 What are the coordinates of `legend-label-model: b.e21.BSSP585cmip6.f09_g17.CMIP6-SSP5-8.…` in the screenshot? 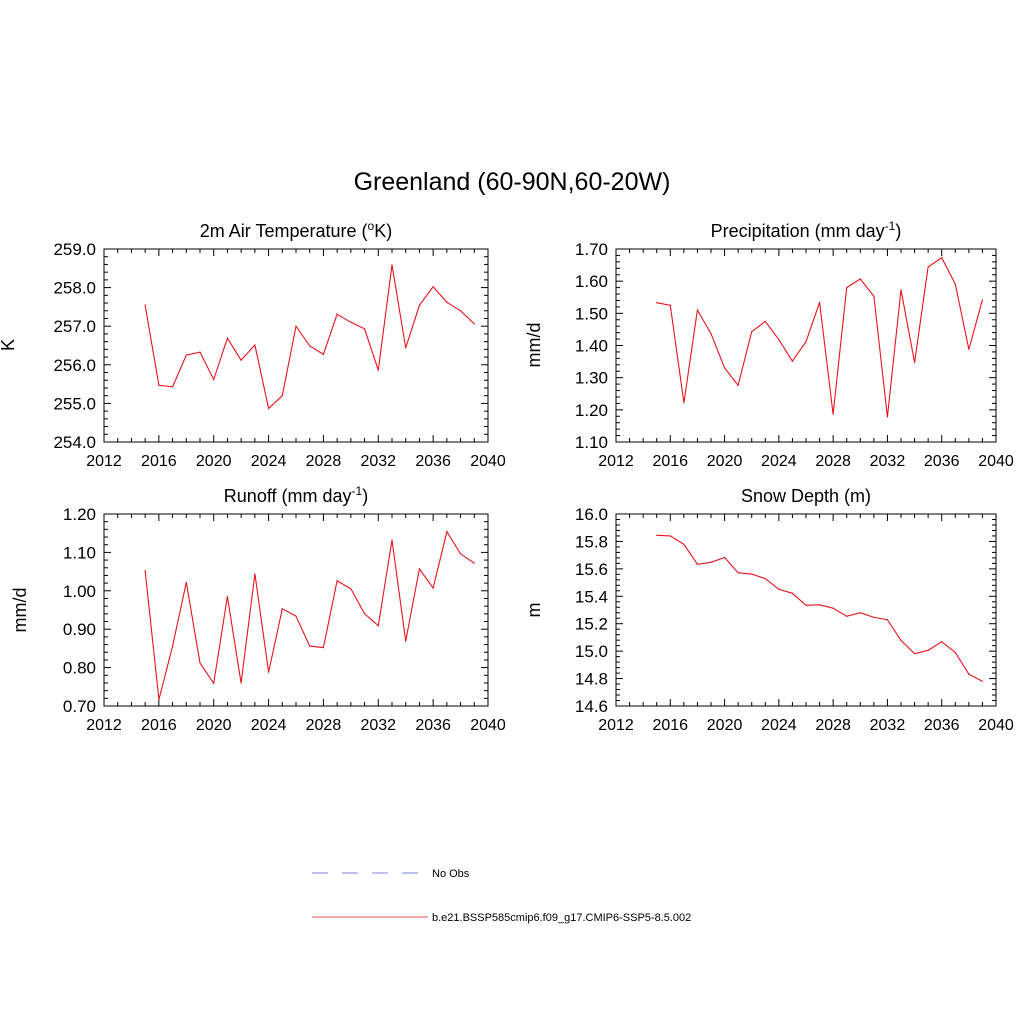 It's located at (561, 918).